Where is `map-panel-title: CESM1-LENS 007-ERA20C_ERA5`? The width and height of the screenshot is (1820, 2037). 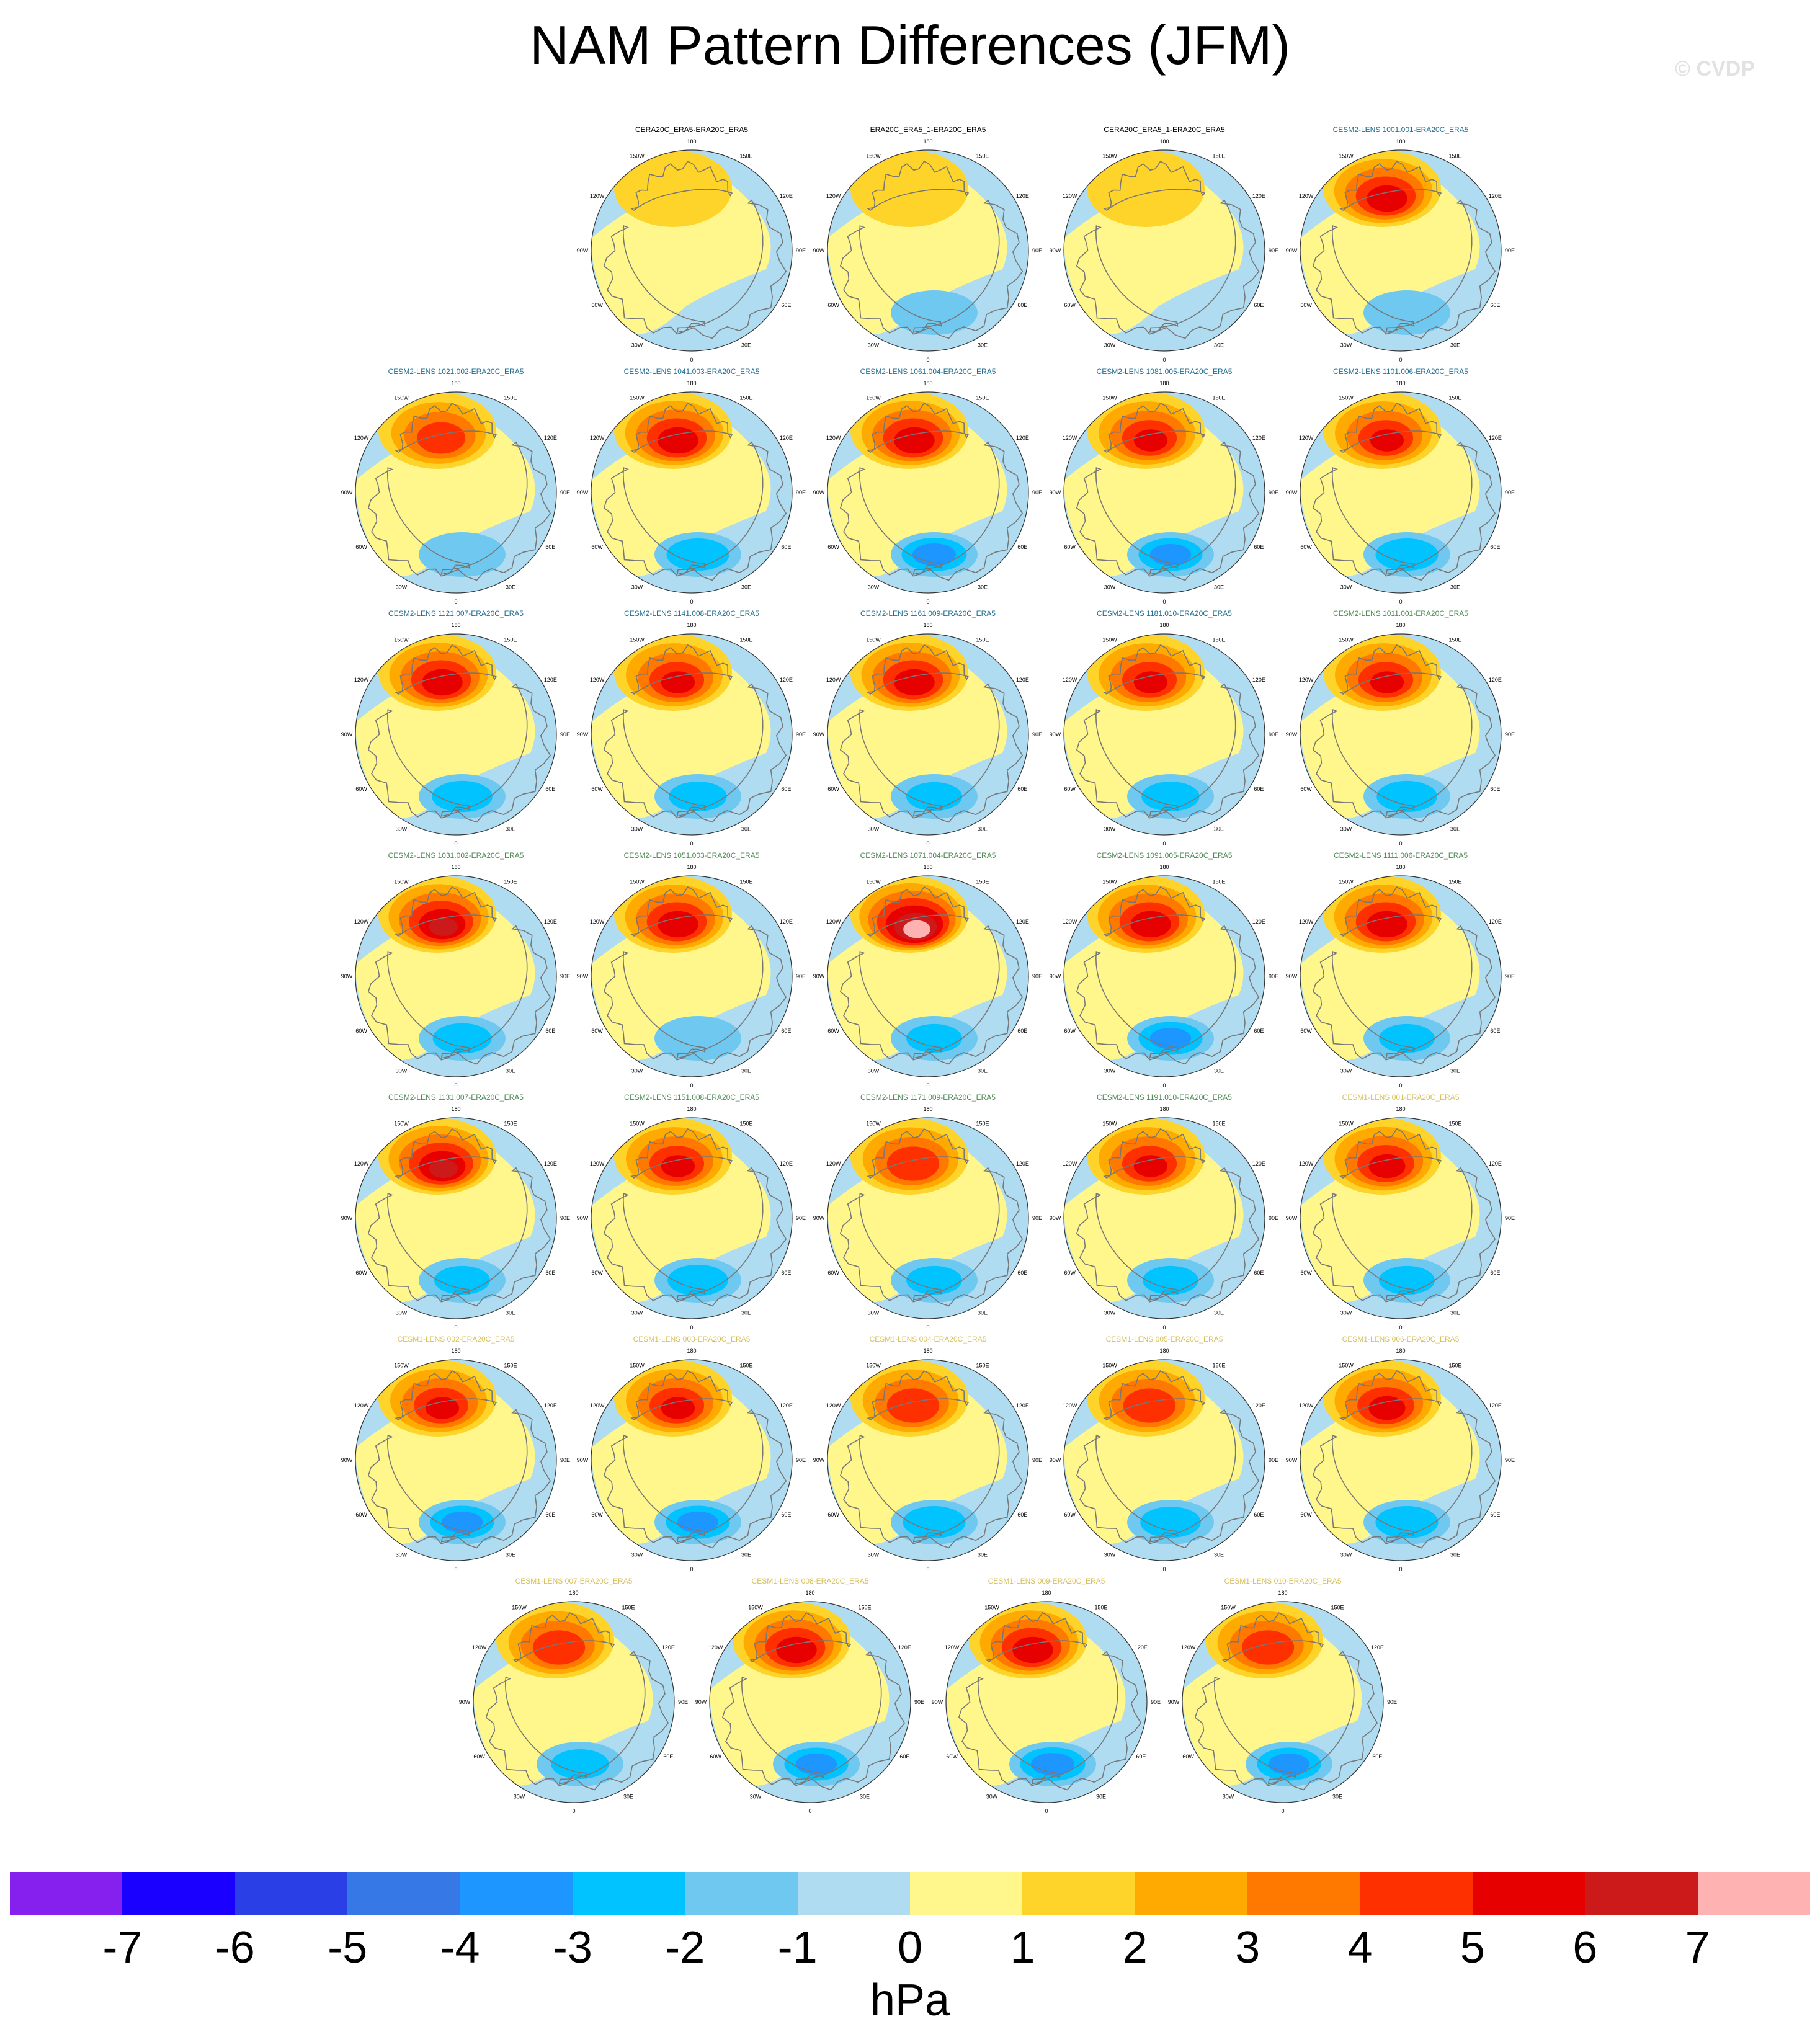 map-panel-title: CESM1-LENS 007-ERA20C_ERA5 is located at coordinates (574, 1581).